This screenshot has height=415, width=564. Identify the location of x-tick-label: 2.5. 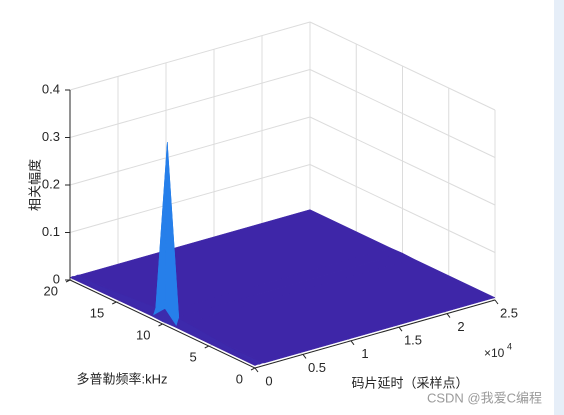
(509, 312).